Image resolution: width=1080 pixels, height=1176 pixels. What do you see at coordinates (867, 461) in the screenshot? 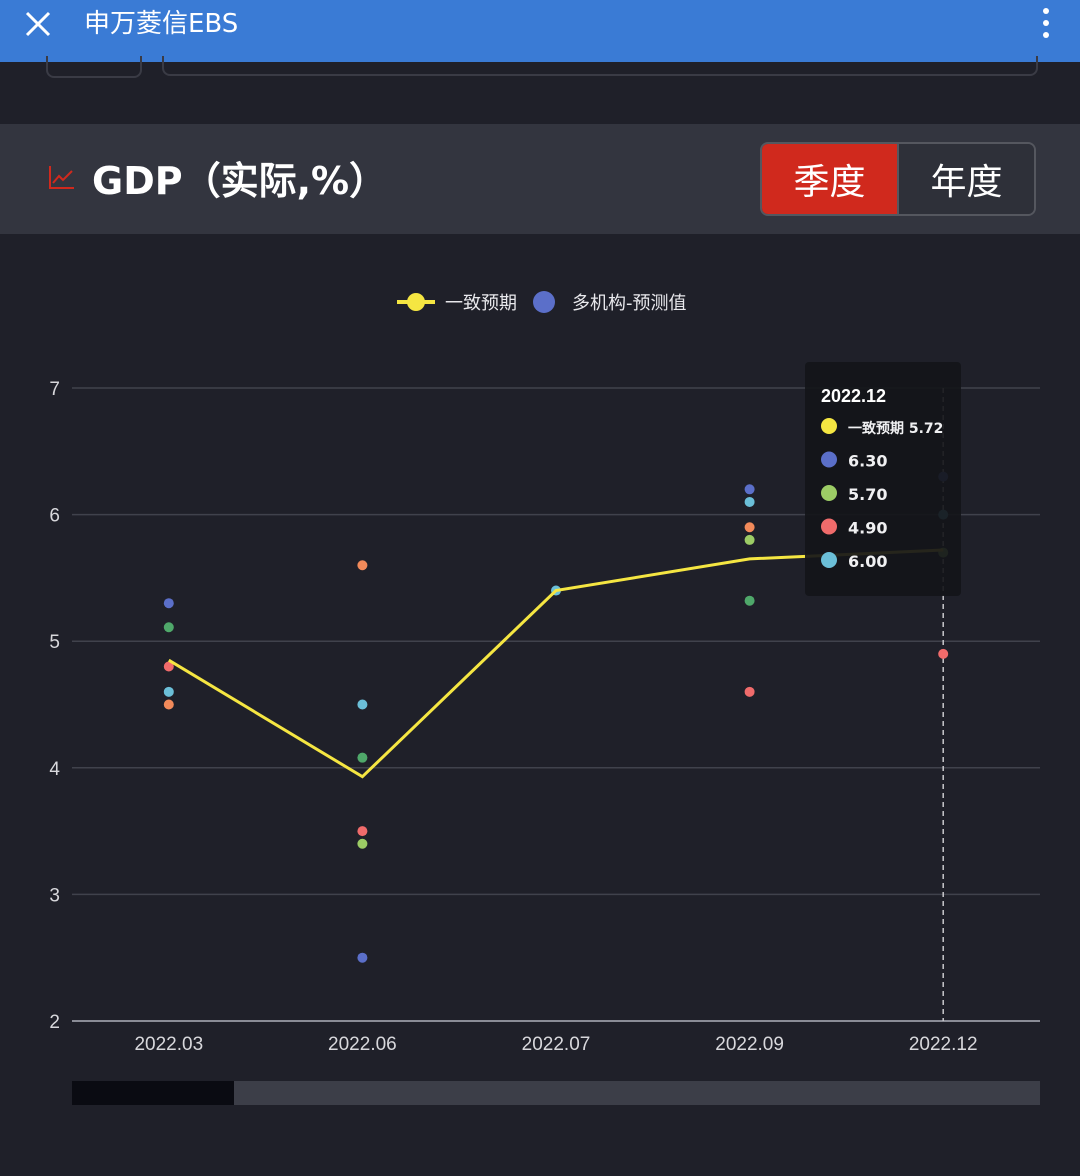
I see `tooltip-value: 6.30` at bounding box center [867, 461].